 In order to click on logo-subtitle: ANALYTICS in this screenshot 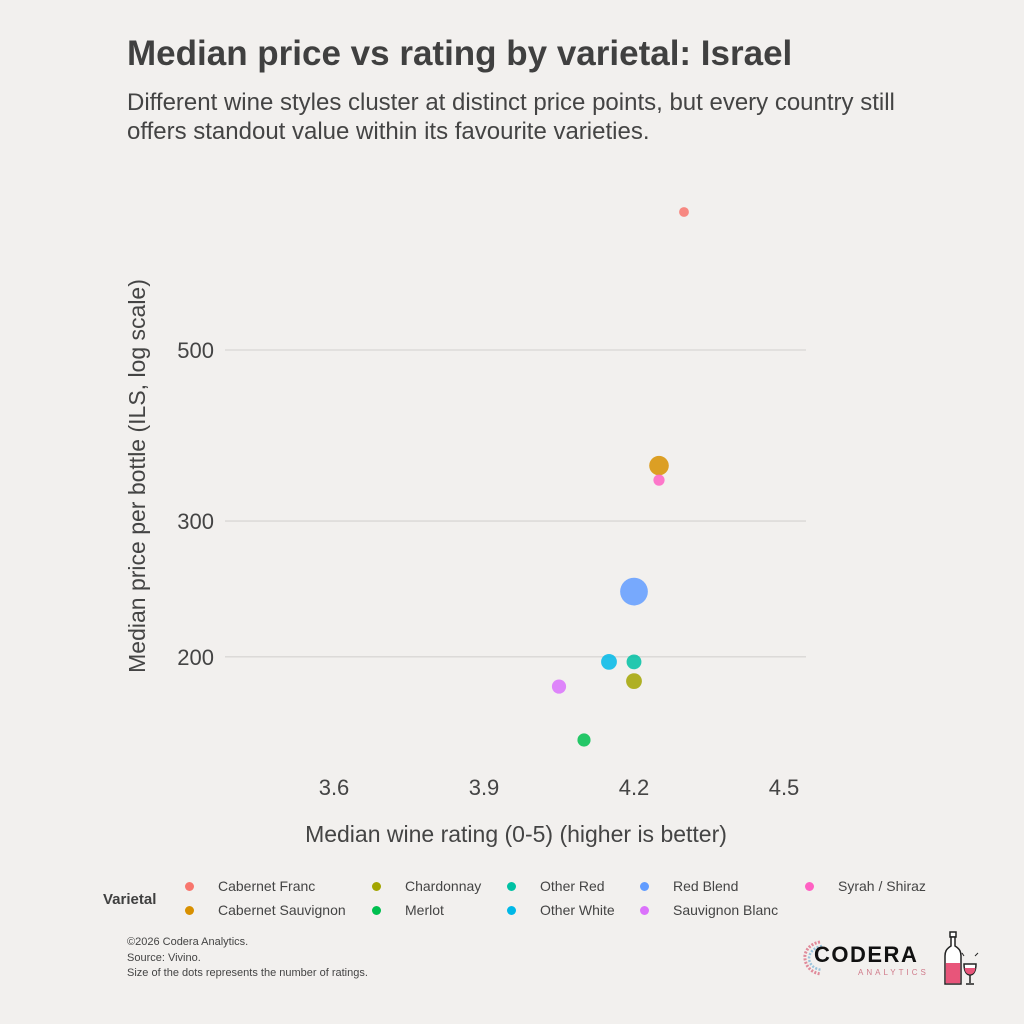, I will do `click(893, 972)`.